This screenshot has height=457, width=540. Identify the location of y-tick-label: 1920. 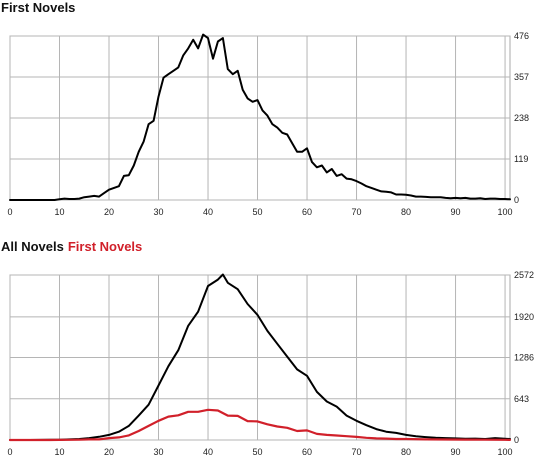
(524, 317).